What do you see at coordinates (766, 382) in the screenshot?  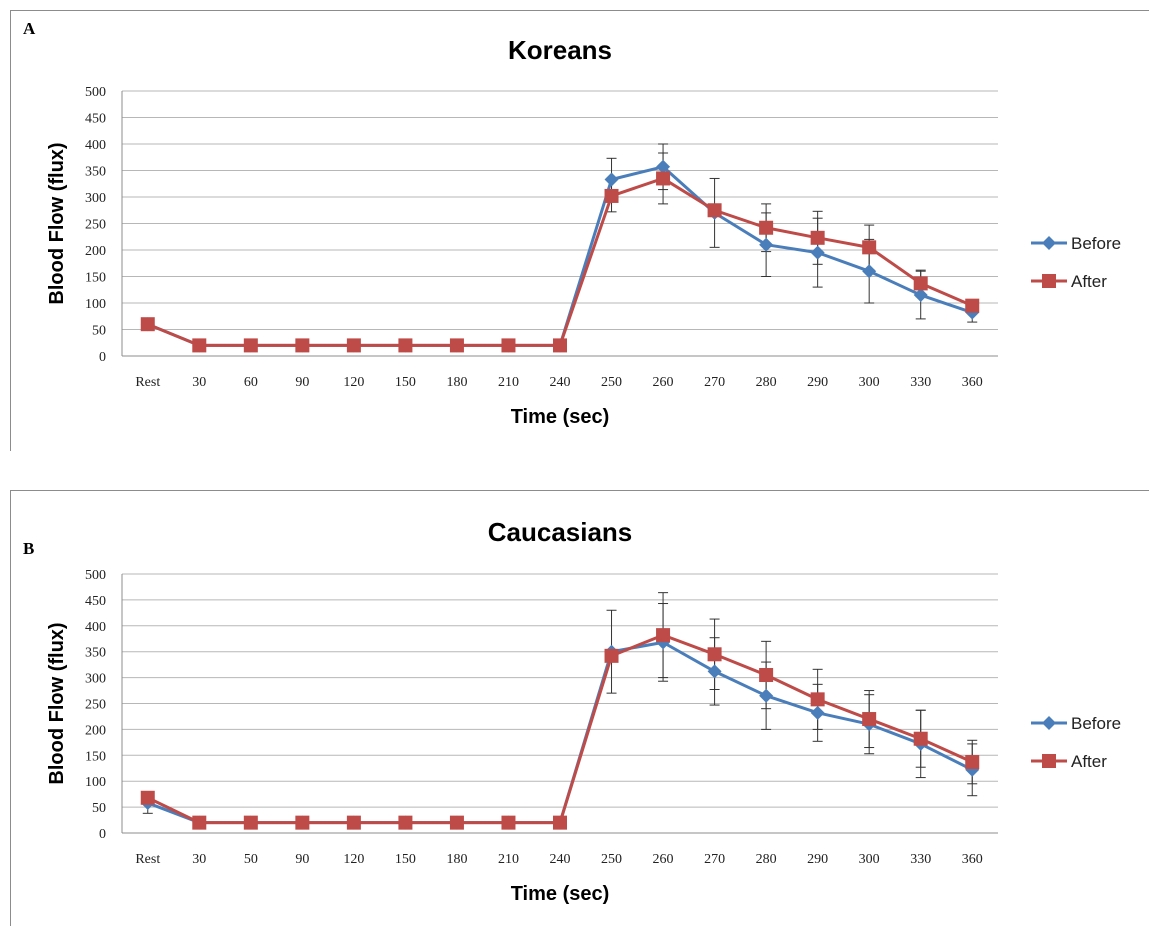 I see `x-tick-label: 280` at bounding box center [766, 382].